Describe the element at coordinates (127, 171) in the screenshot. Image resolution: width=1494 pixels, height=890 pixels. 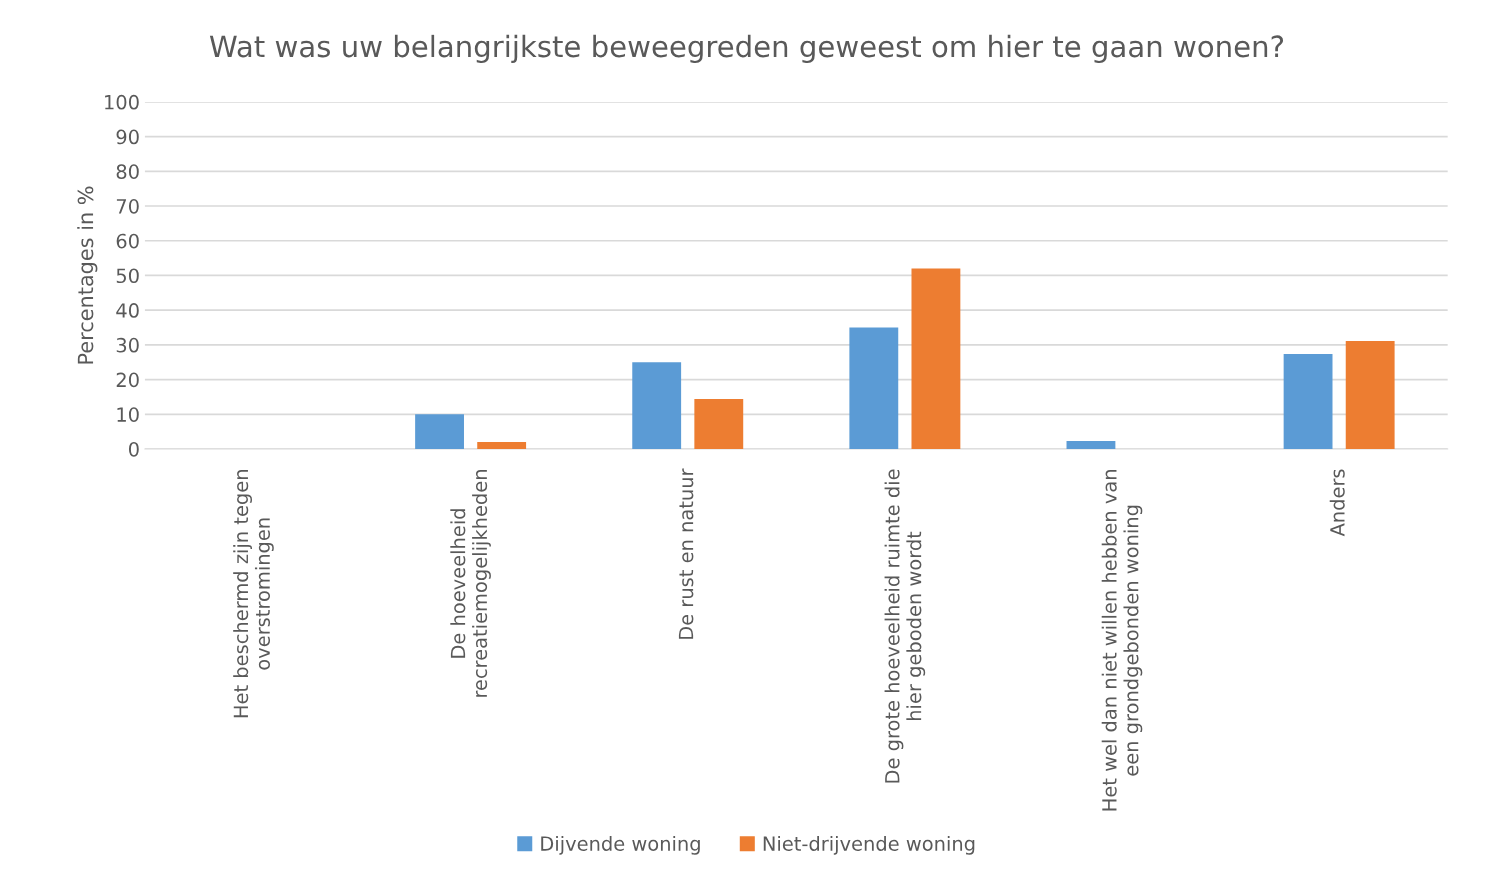
I see `y-tick-label: 80` at that location.